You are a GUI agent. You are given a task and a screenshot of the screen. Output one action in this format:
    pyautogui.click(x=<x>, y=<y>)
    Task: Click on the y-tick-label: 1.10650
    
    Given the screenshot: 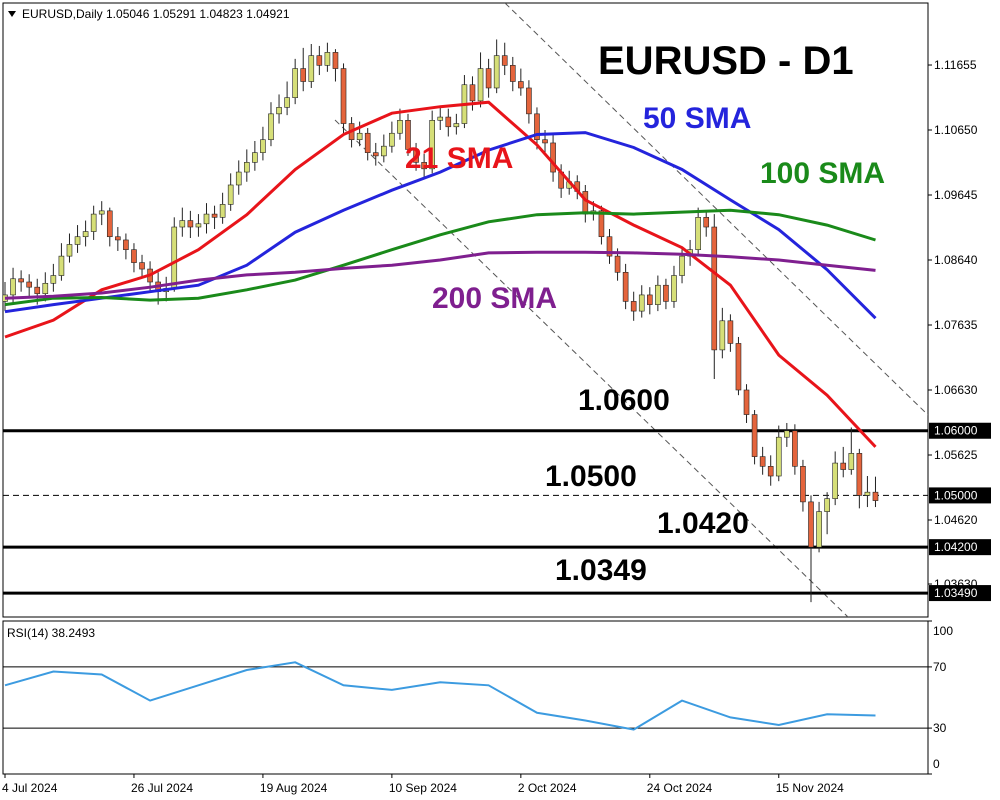 What is the action you would take?
    pyautogui.click(x=956, y=130)
    